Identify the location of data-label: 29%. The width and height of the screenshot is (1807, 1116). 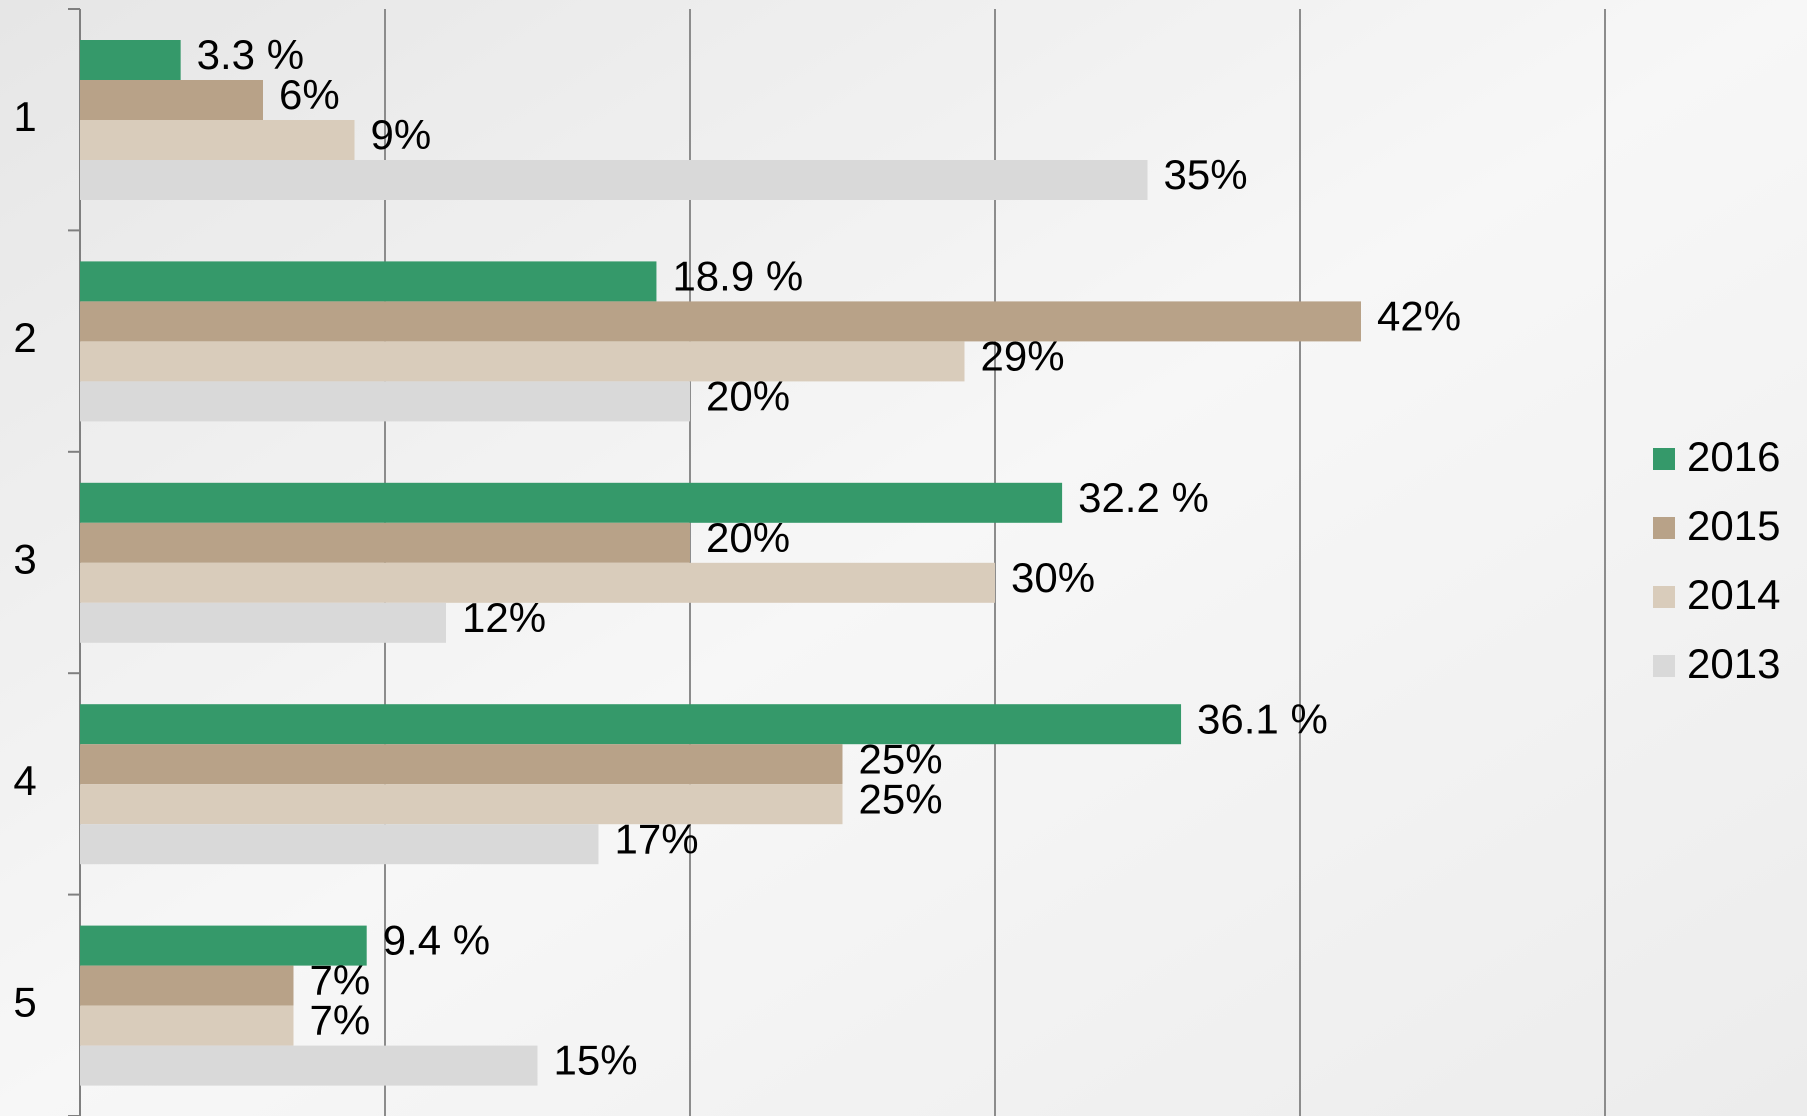
(1023, 355).